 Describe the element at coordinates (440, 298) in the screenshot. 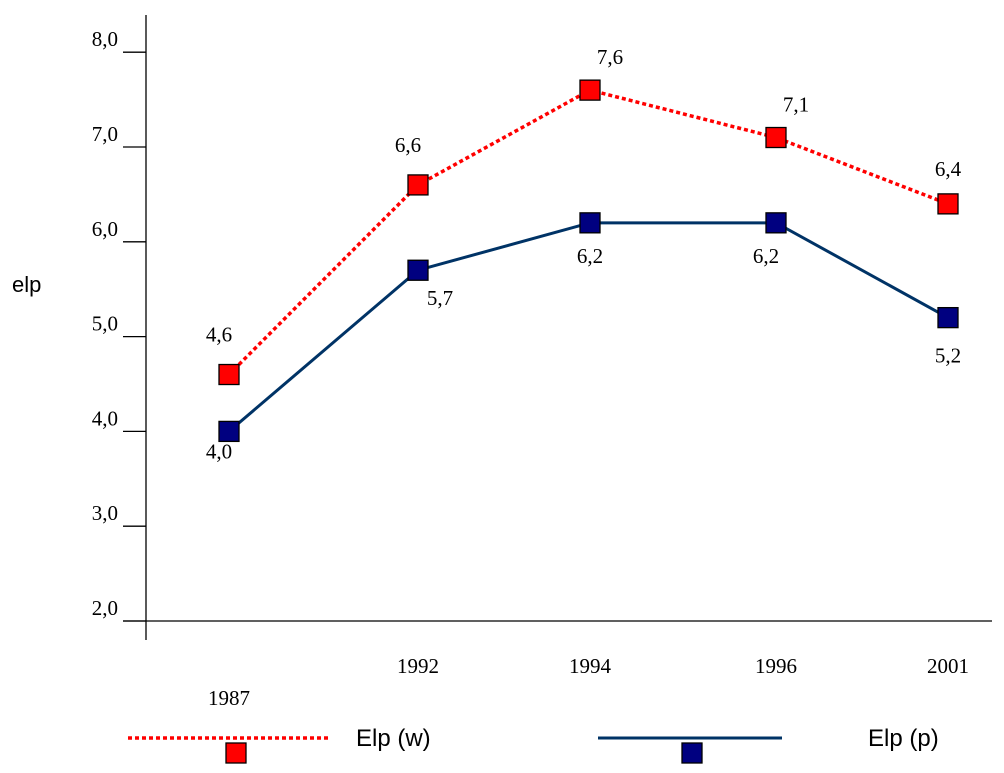

I see `data-label: 5,7` at that location.